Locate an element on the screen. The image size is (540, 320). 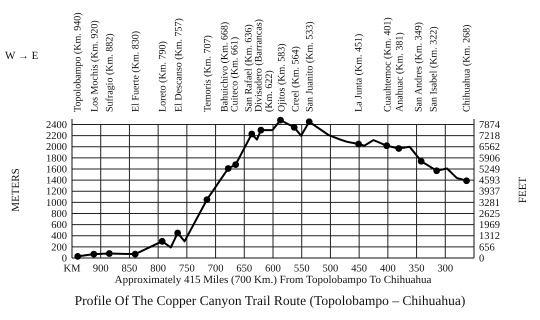
text: Anahuac (Km. 381) is located at coordinates (400, 72).